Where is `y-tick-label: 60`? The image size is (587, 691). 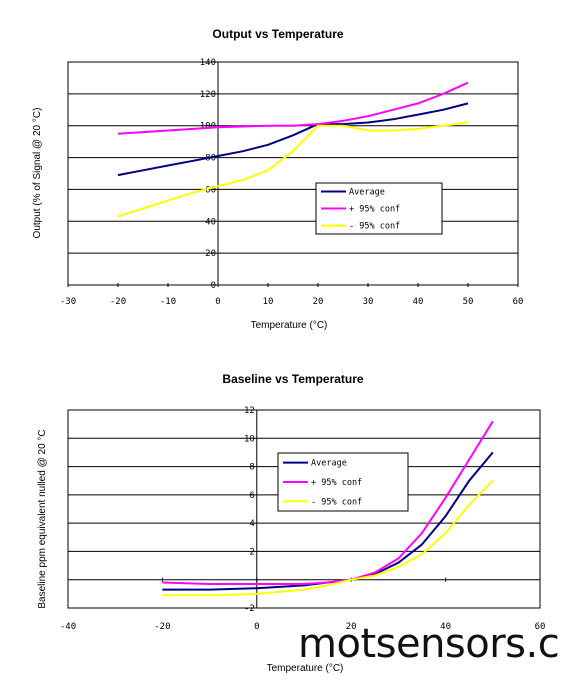 y-tick-label: 60 is located at coordinates (210, 190).